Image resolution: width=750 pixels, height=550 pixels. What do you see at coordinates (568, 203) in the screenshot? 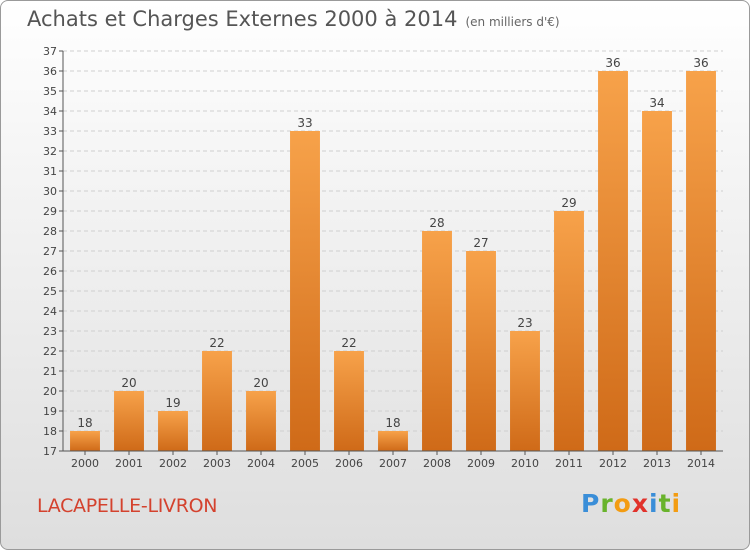
I see `data-label: 29` at bounding box center [568, 203].